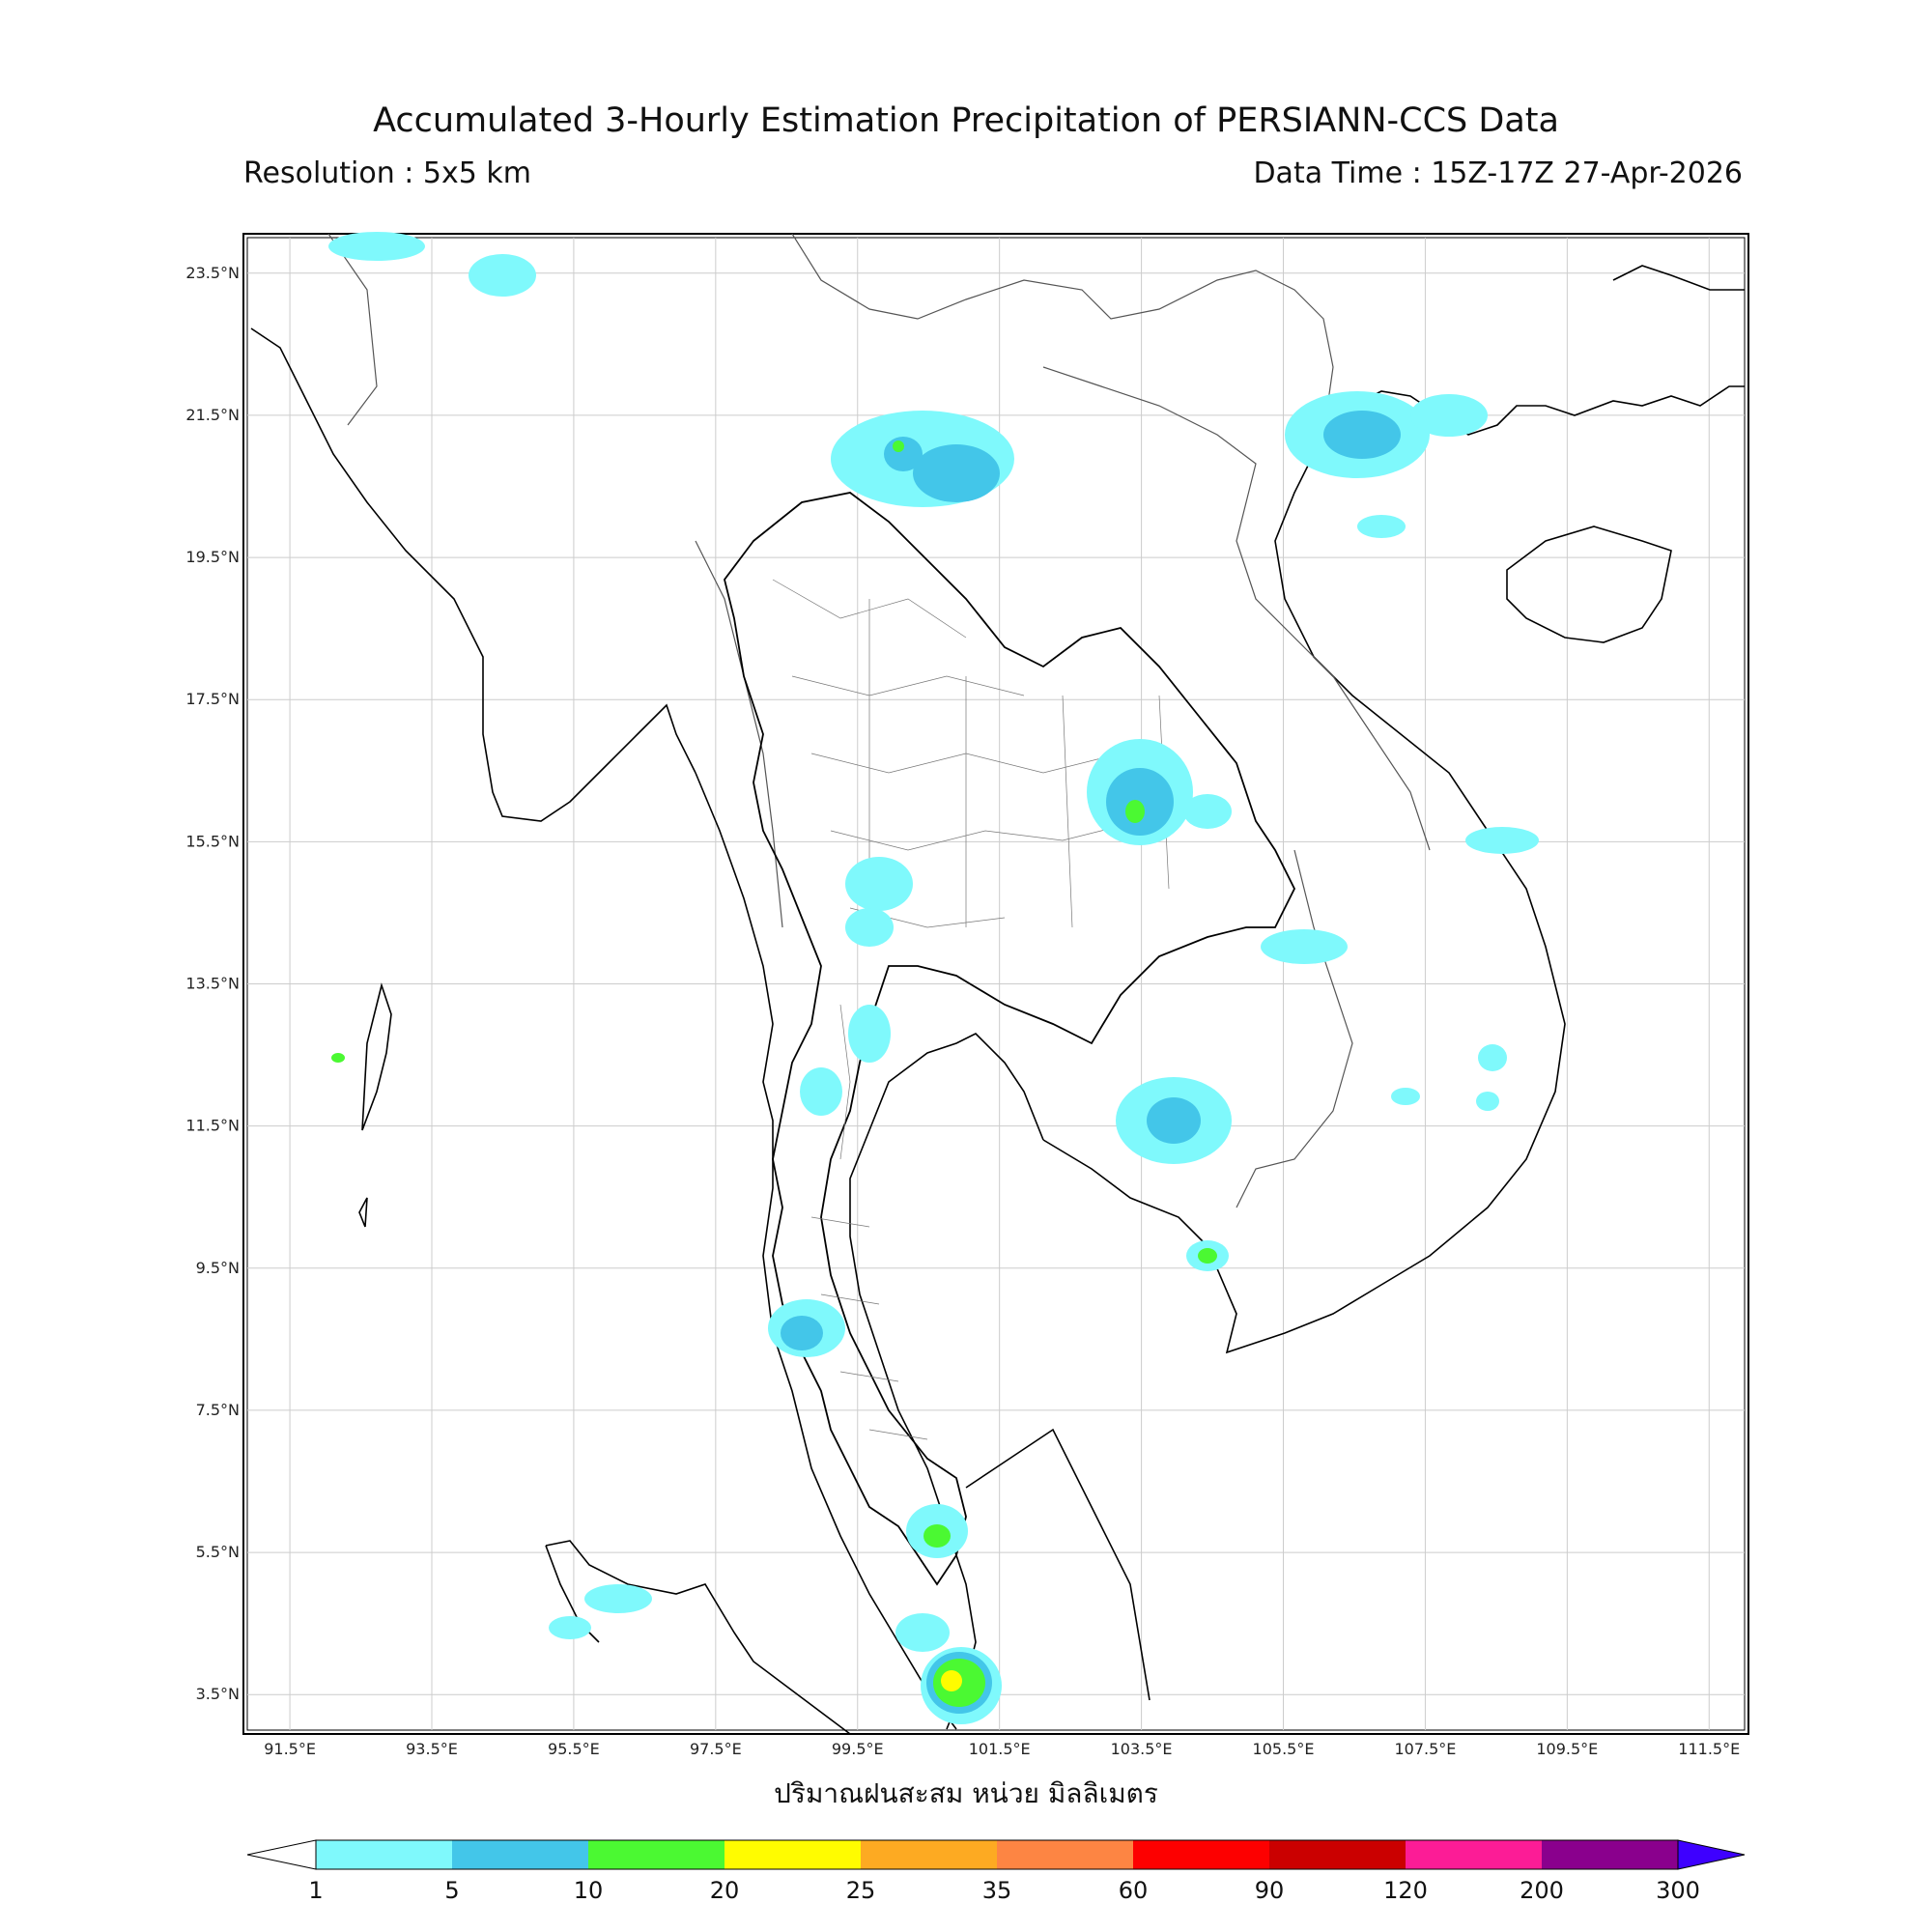  I want to click on rain-cell-south-china-sea2, so click(1487, 1101).